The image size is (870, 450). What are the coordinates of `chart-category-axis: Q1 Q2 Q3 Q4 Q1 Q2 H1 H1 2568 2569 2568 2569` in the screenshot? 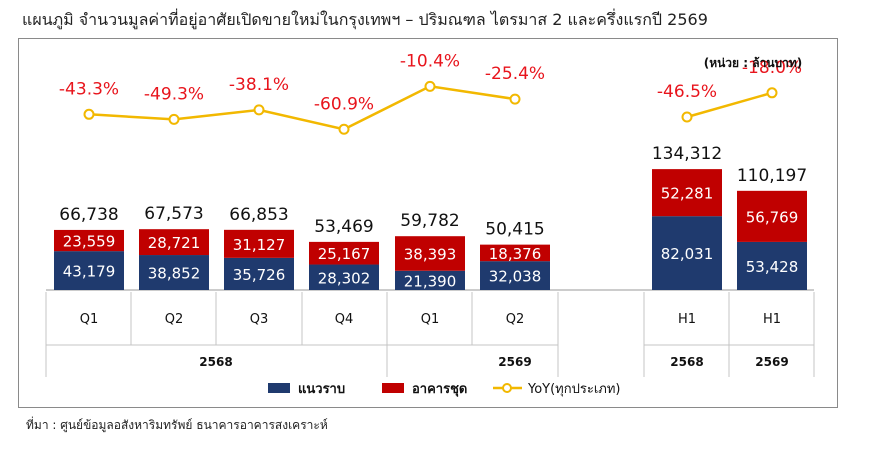 It's located at (434, 340).